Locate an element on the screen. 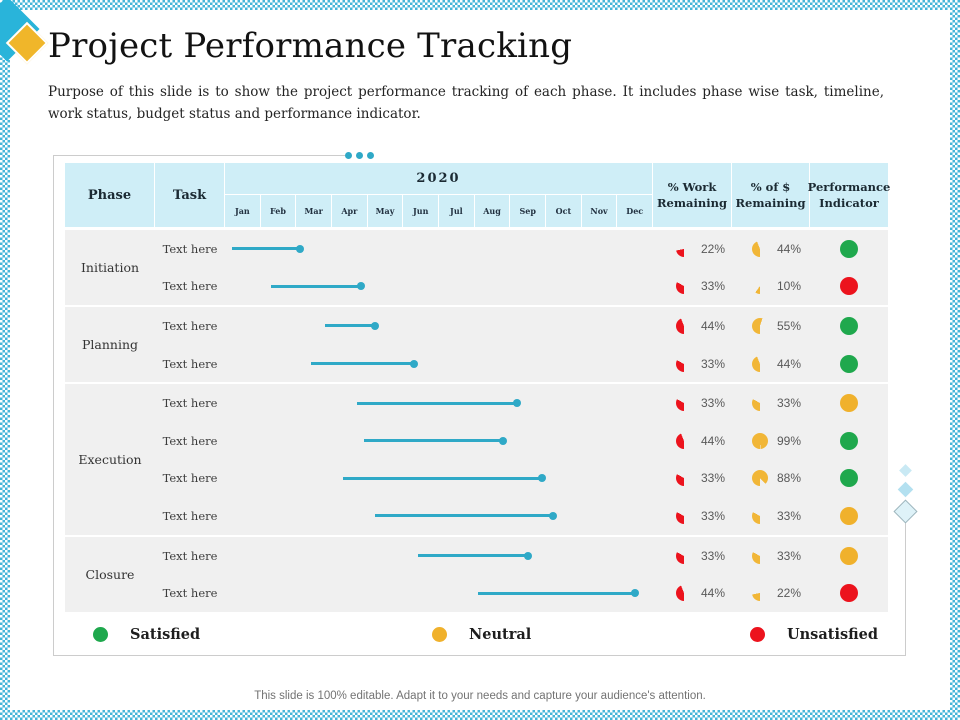  table-row: Text here 33% 44% is located at coordinates (521, 364).